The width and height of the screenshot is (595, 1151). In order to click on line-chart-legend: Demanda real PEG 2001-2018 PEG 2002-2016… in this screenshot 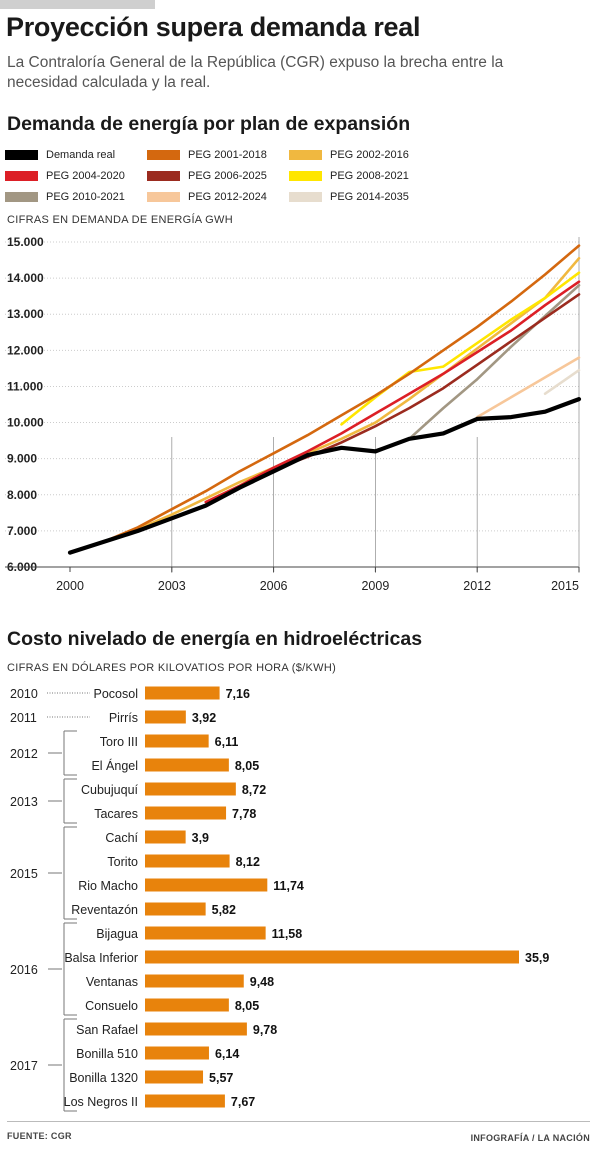, I will do `click(300, 179)`.